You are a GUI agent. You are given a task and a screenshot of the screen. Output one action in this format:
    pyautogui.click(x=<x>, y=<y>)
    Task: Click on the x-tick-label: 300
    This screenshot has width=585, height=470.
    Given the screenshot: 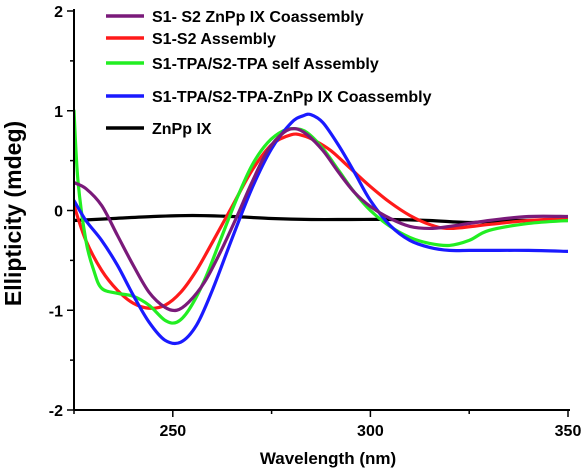 What is the action you would take?
    pyautogui.click(x=370, y=431)
    